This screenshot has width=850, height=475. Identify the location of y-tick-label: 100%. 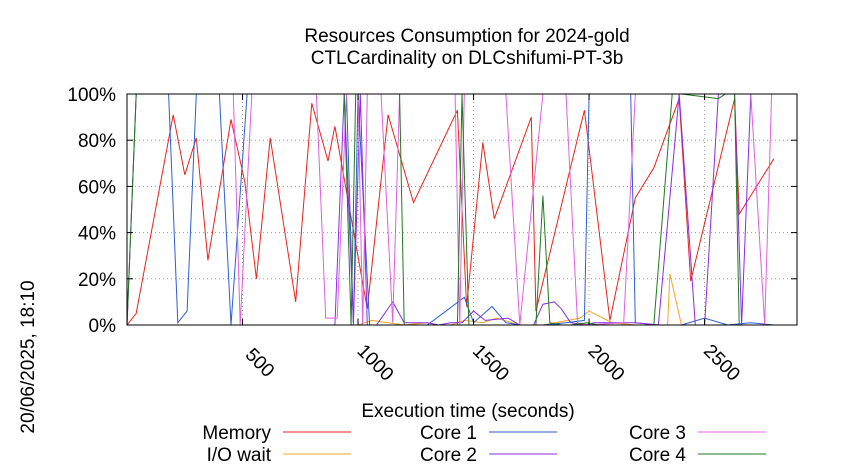
(91, 95).